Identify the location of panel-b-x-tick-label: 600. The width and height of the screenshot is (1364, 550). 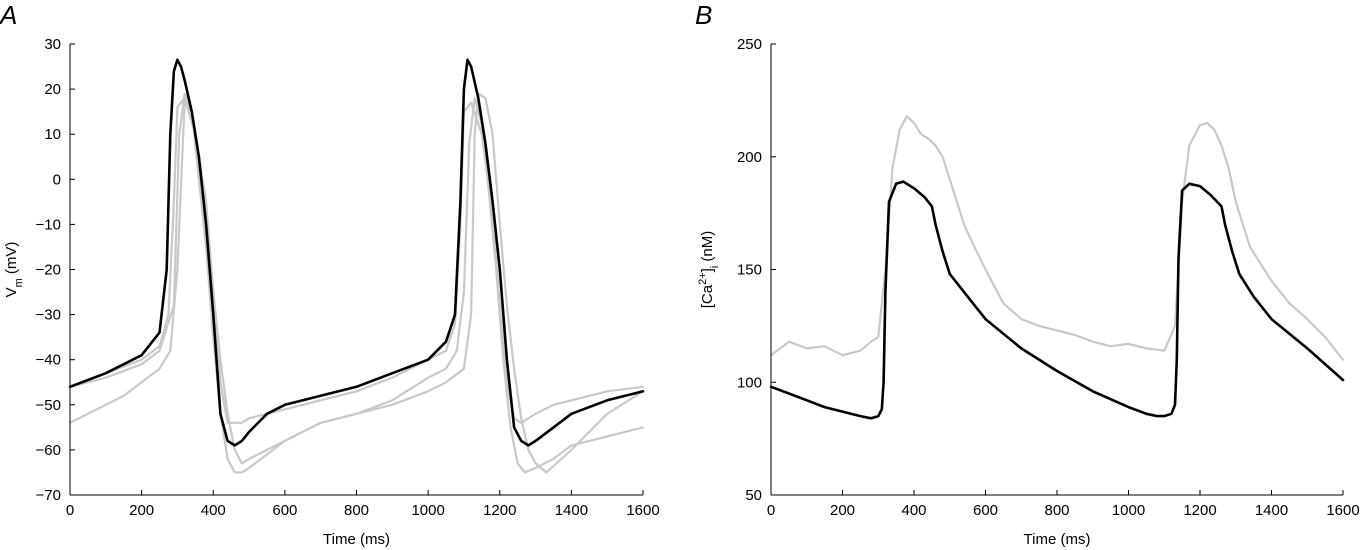
(985, 510).